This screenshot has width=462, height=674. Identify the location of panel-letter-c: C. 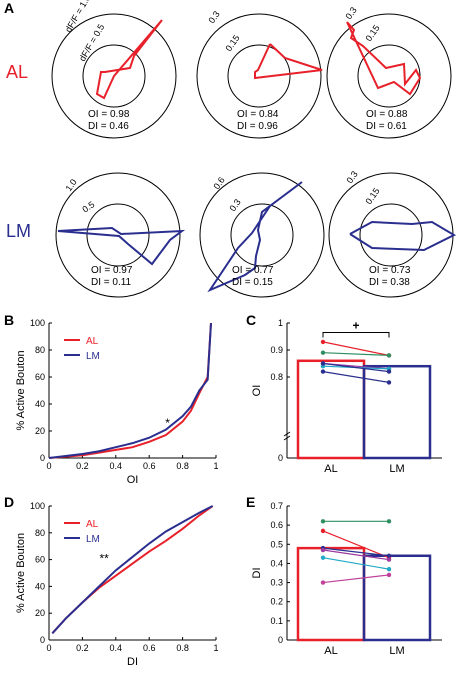
(251, 320).